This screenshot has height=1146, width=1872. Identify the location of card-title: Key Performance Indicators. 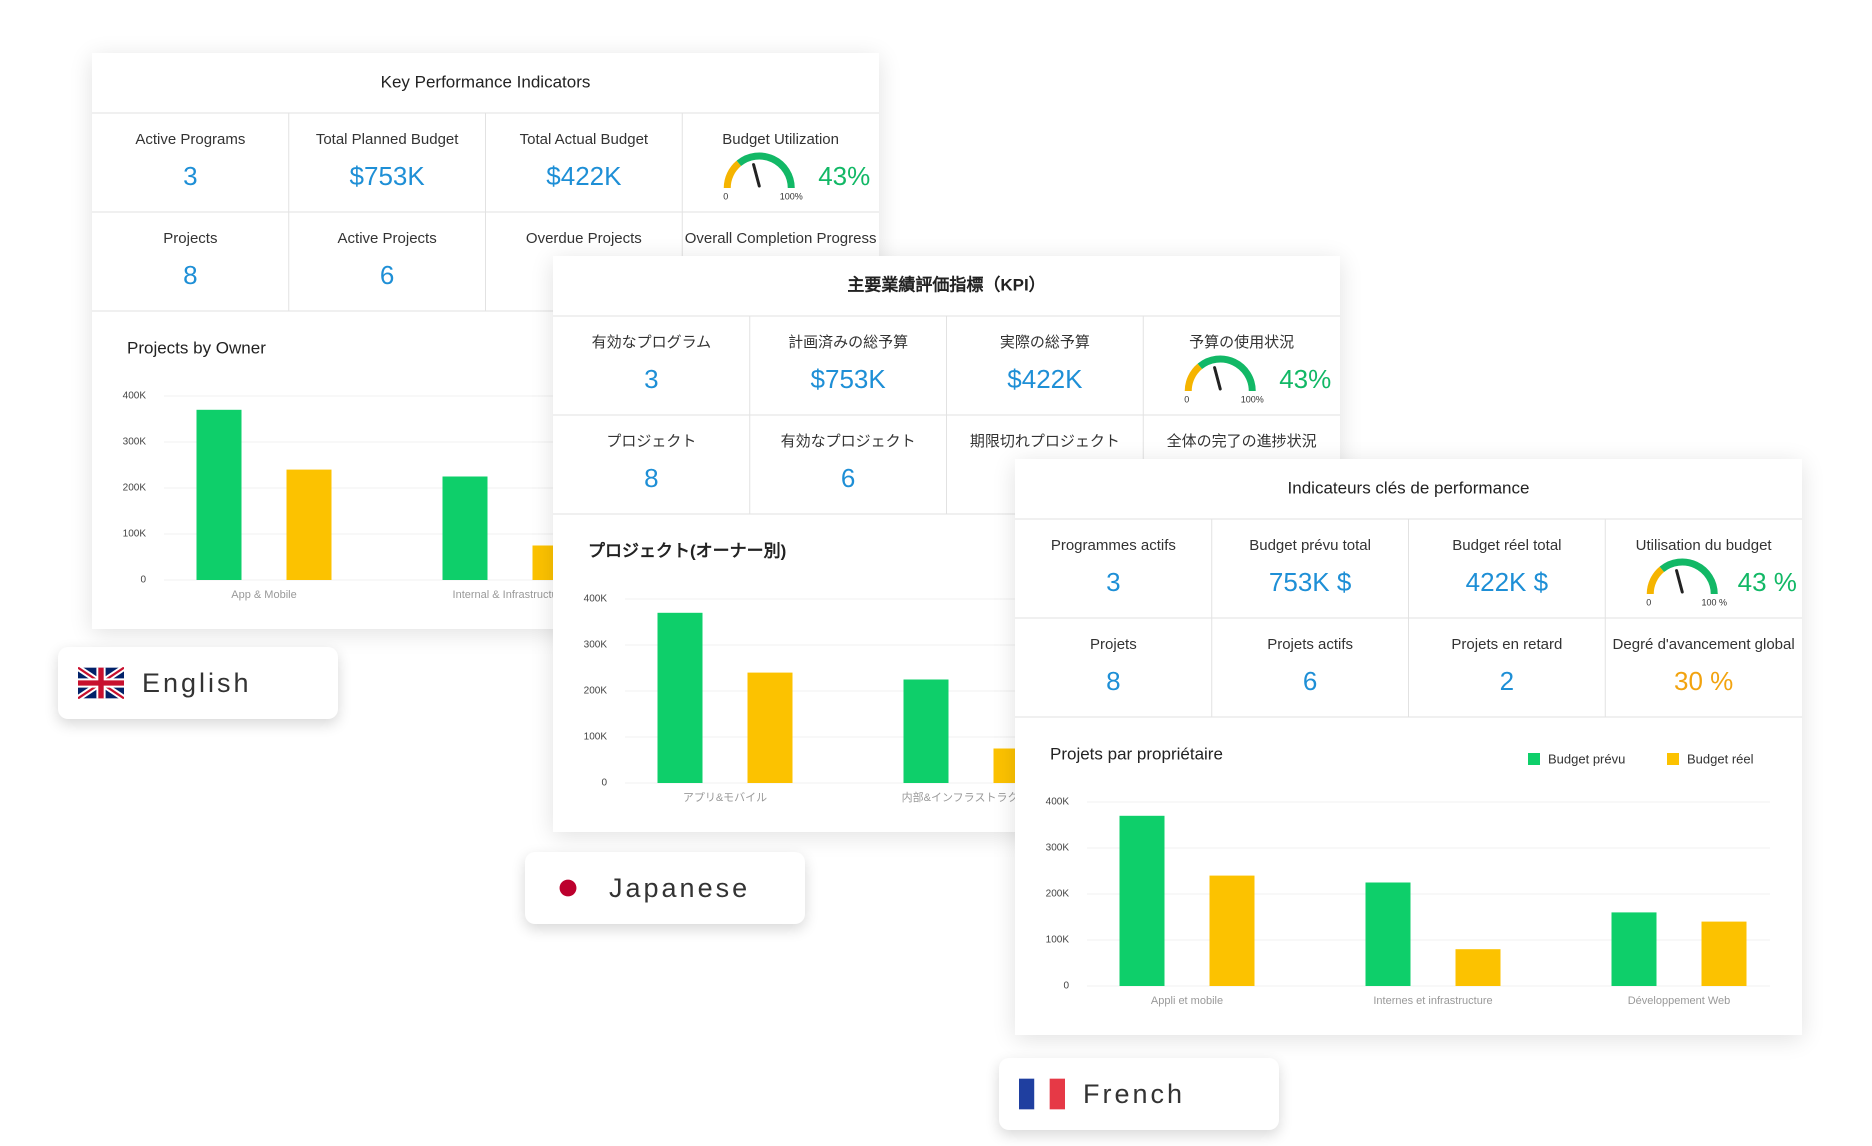
(486, 81).